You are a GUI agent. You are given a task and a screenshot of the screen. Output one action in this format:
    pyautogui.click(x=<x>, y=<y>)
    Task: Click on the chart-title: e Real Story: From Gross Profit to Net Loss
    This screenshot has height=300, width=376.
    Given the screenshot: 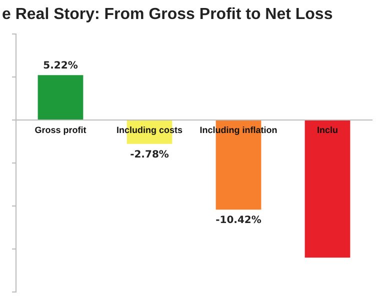 What is the action you would take?
    pyautogui.click(x=167, y=15)
    